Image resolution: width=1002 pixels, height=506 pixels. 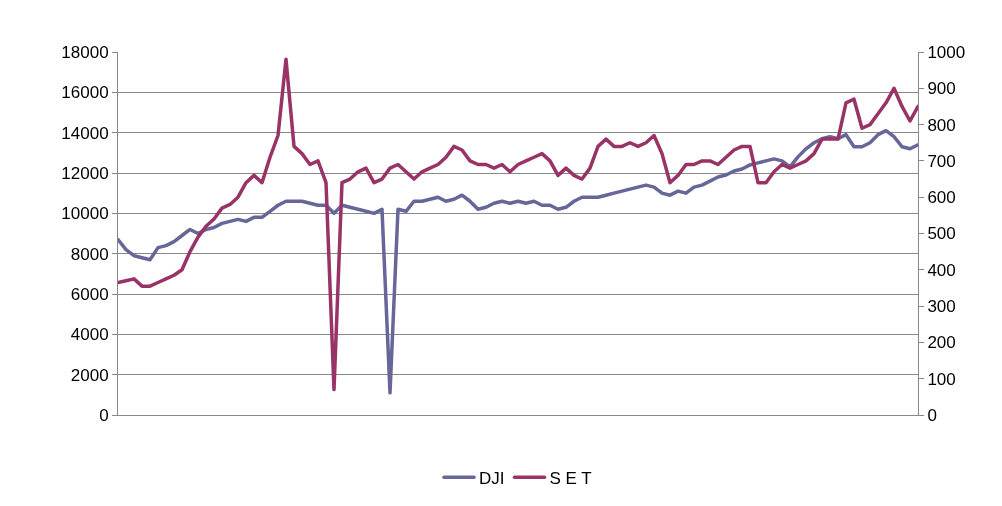 I want to click on y2-tick-label: 300, so click(x=941, y=307).